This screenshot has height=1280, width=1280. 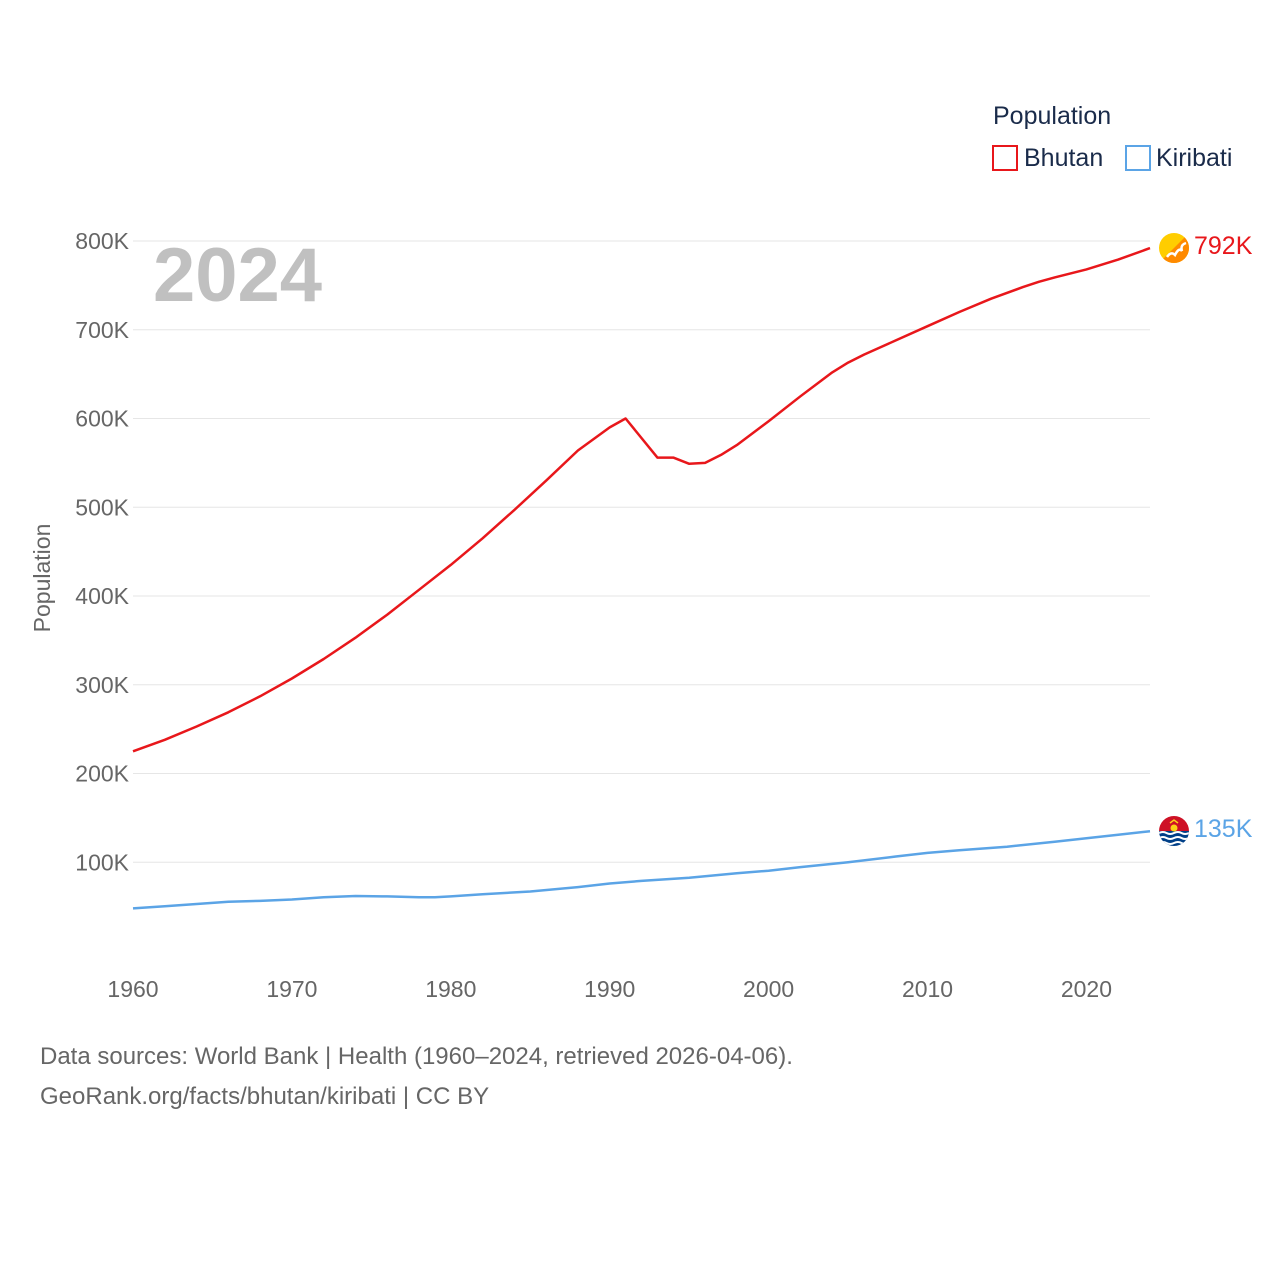 What do you see at coordinates (1223, 246) in the screenshot?
I see `end-label-bhutan: 792K` at bounding box center [1223, 246].